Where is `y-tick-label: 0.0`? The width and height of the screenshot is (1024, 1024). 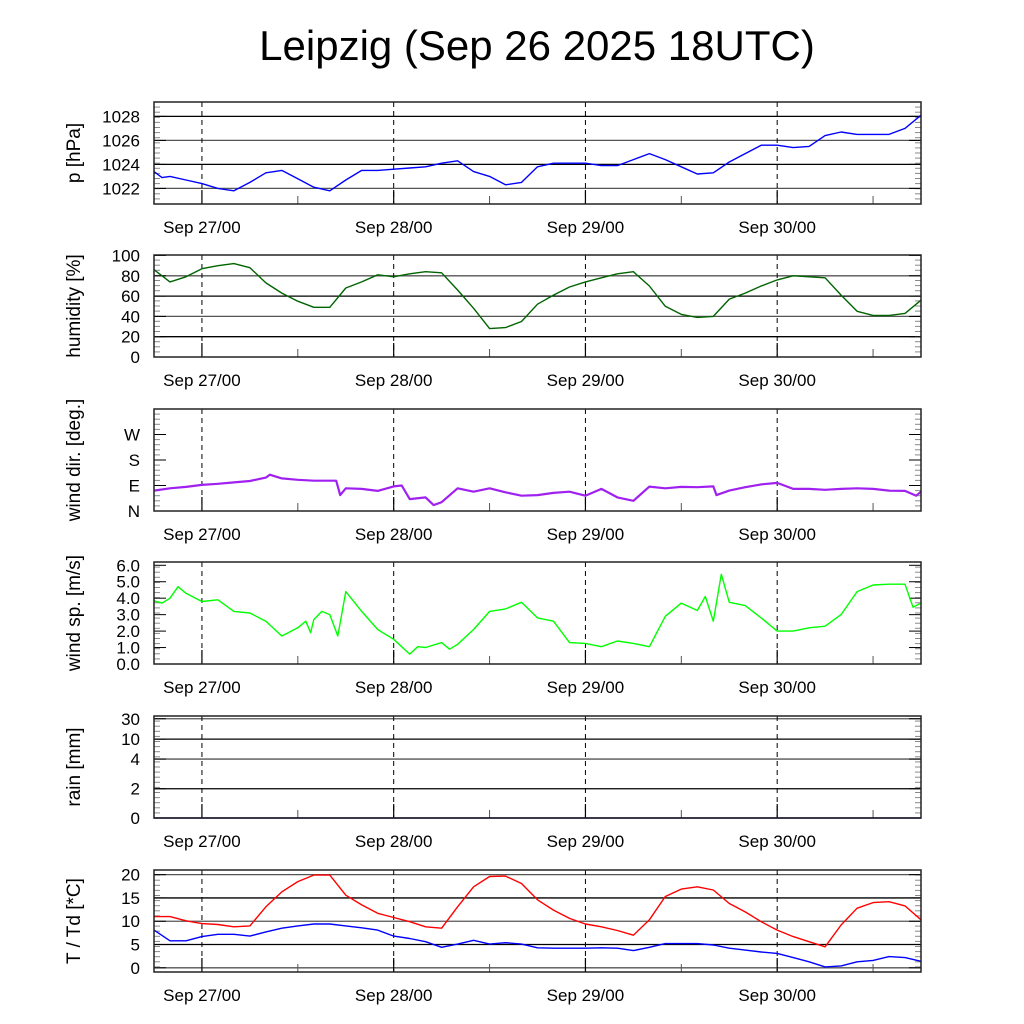 y-tick-label: 0.0 is located at coordinates (128, 664).